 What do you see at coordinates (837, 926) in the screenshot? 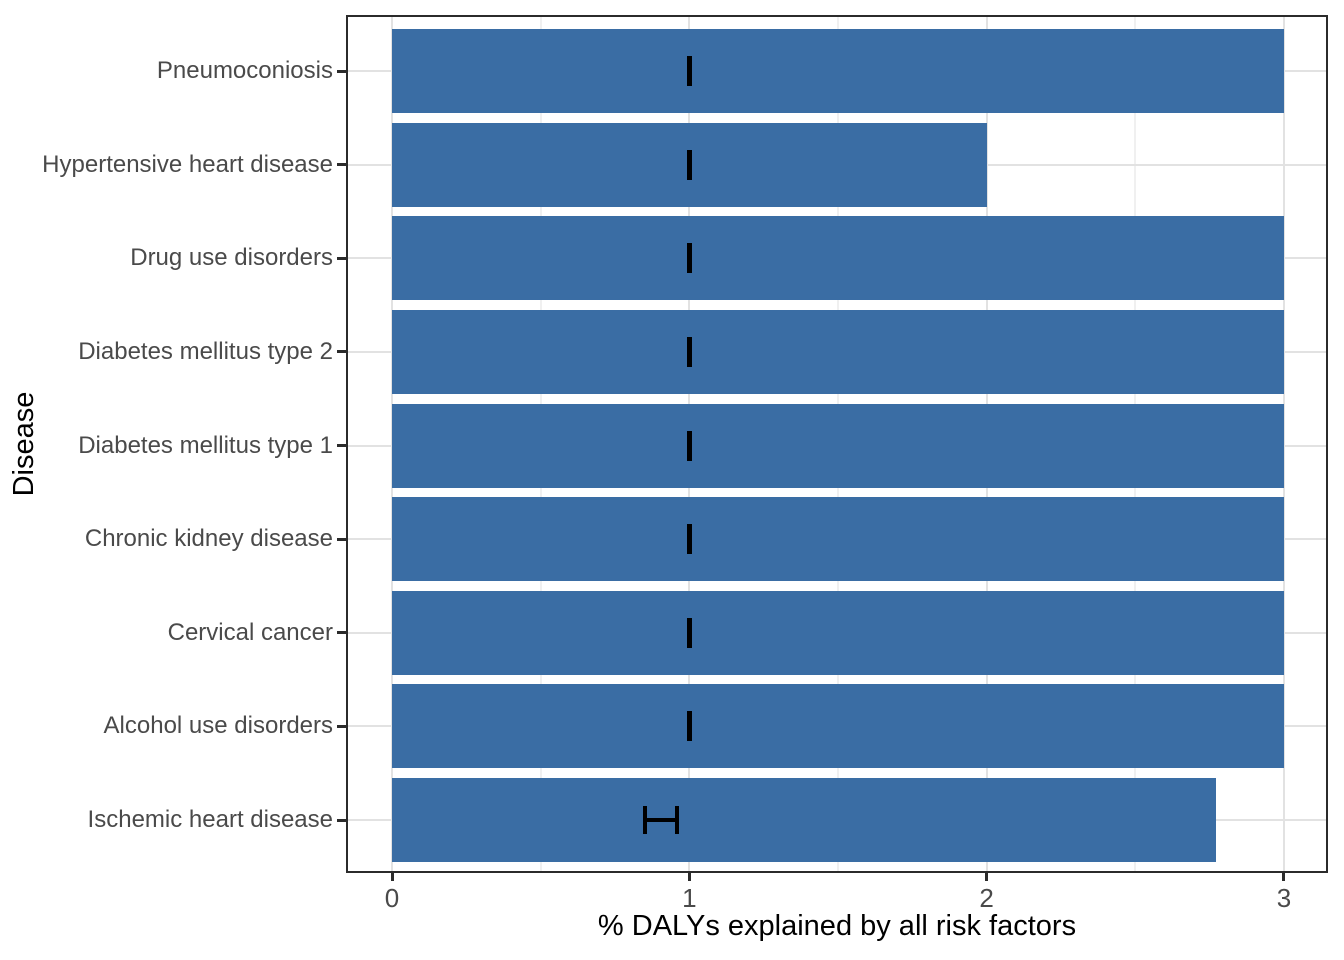
I see `x-axis-title: % DALYs explained by all risk factors` at bounding box center [837, 926].